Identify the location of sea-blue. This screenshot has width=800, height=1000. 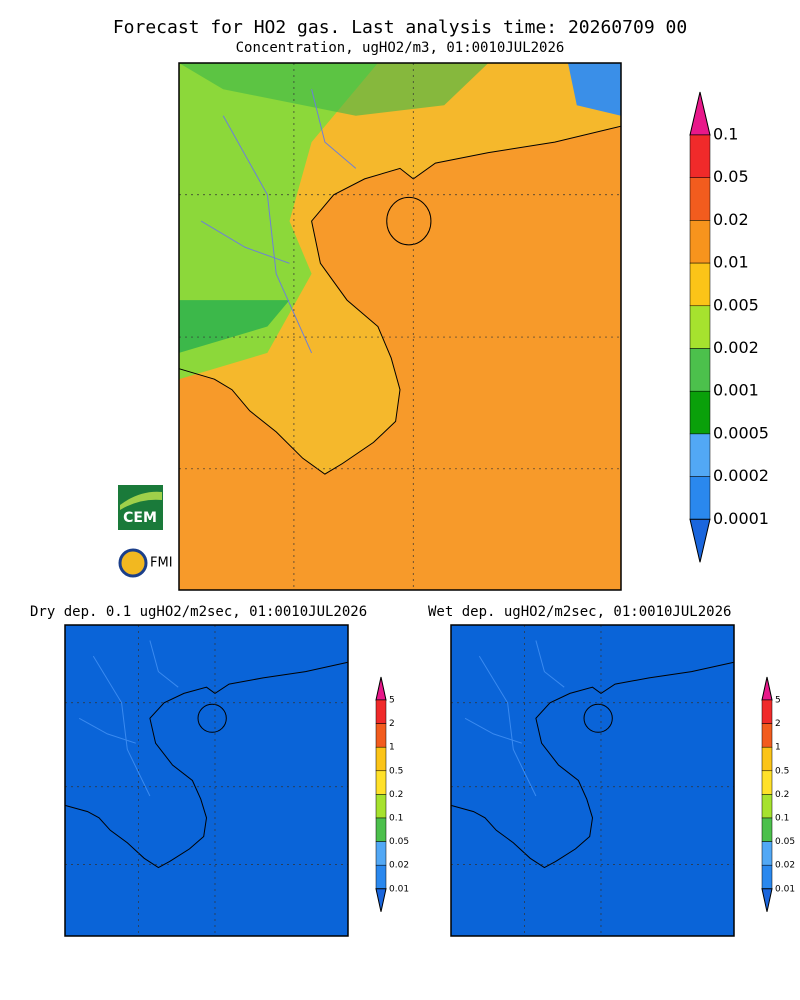
(594, 89).